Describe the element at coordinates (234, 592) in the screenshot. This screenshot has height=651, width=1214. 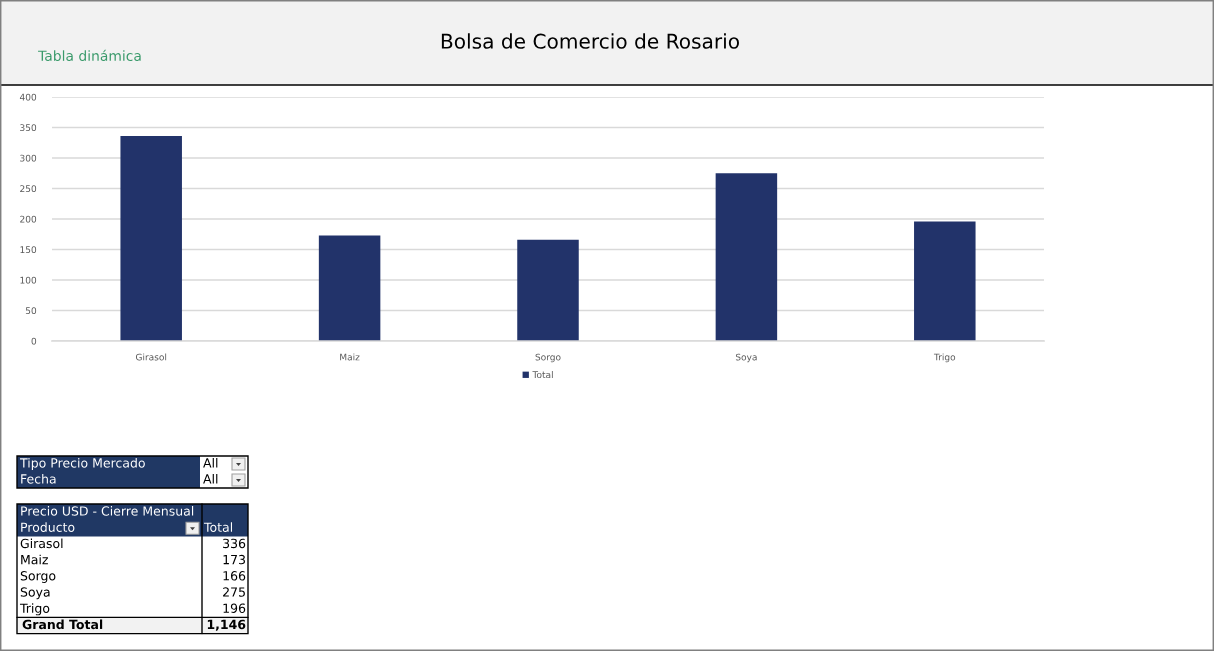
I see `text: 275` at that location.